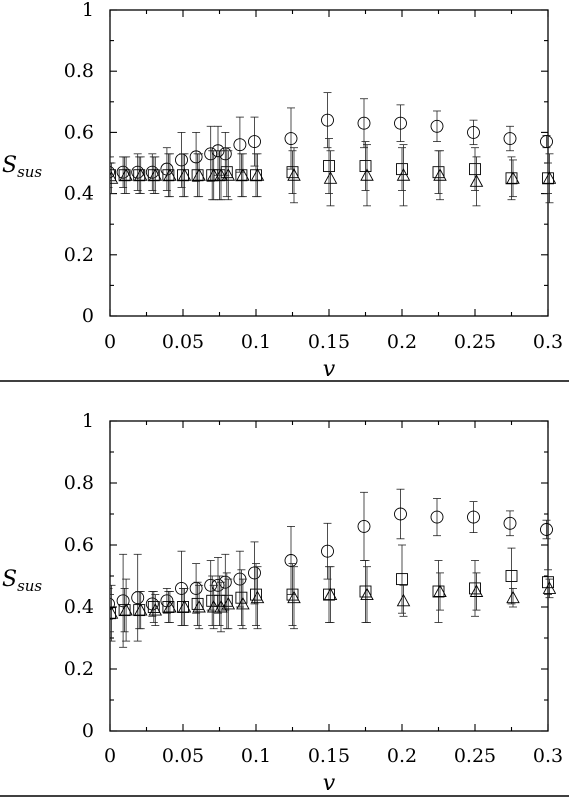 The height and width of the screenshot is (798, 569). I want to click on y-tick-label: 0.4, so click(79, 607).